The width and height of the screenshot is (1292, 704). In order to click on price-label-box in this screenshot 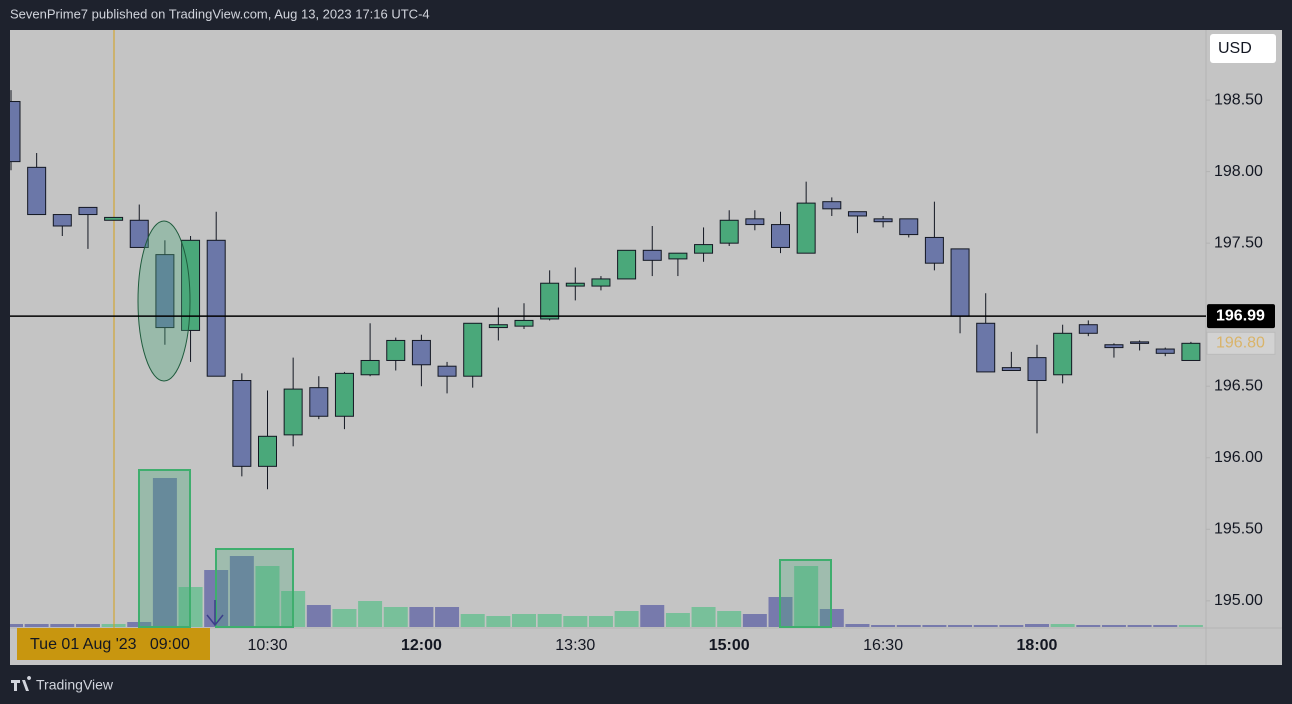, I will do `click(1241, 316)`.